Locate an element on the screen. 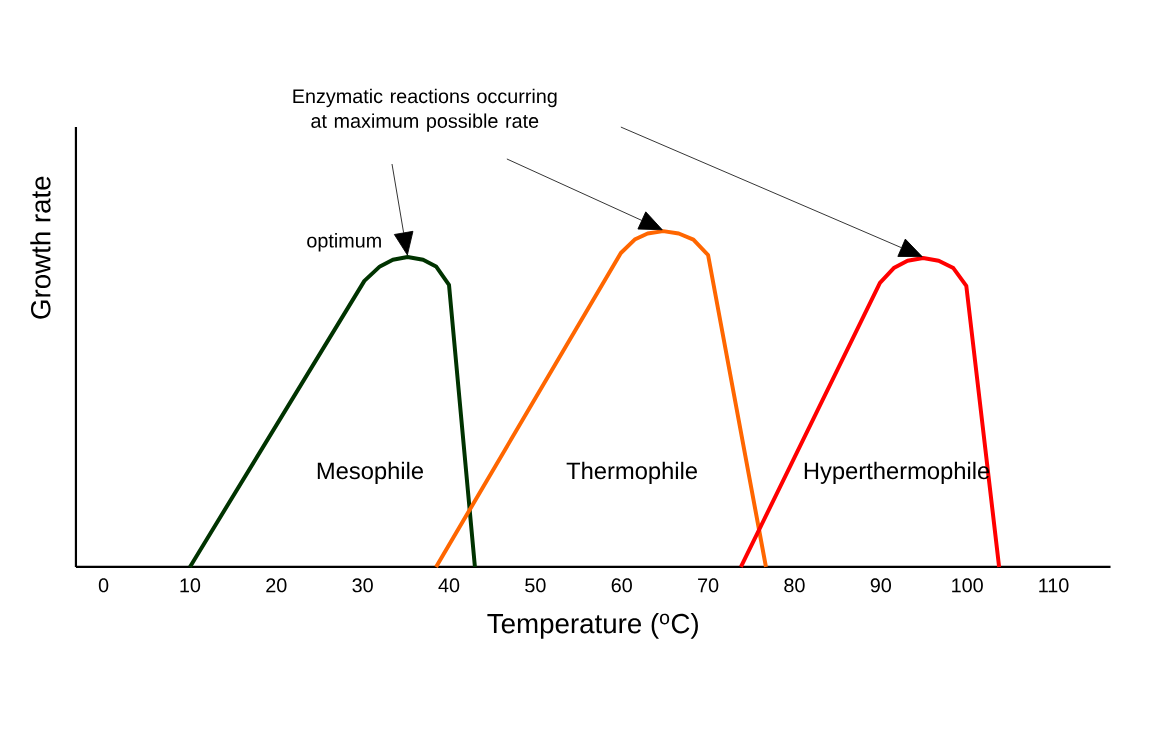 The width and height of the screenshot is (1156, 752). x-tick-label: 70 is located at coordinates (708, 585).